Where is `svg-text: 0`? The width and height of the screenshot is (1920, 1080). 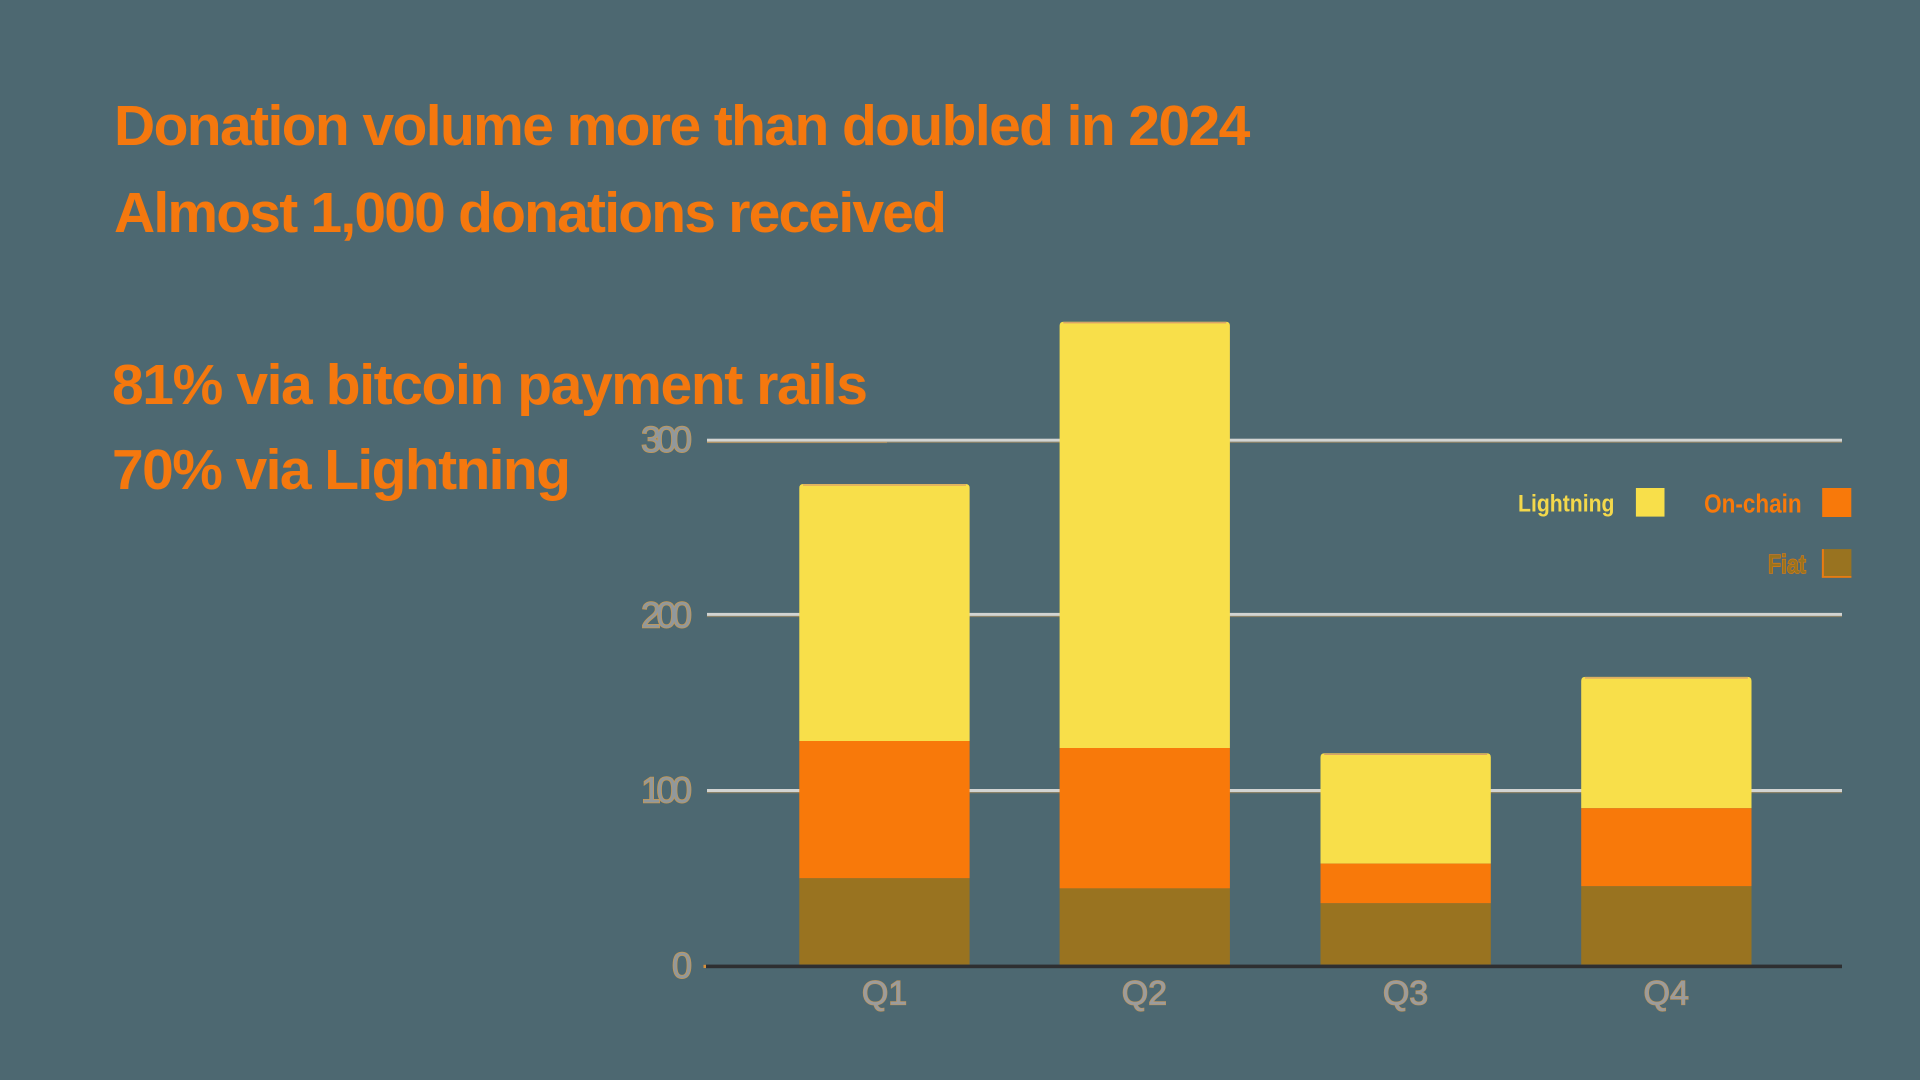 svg-text: 0 is located at coordinates (682, 965).